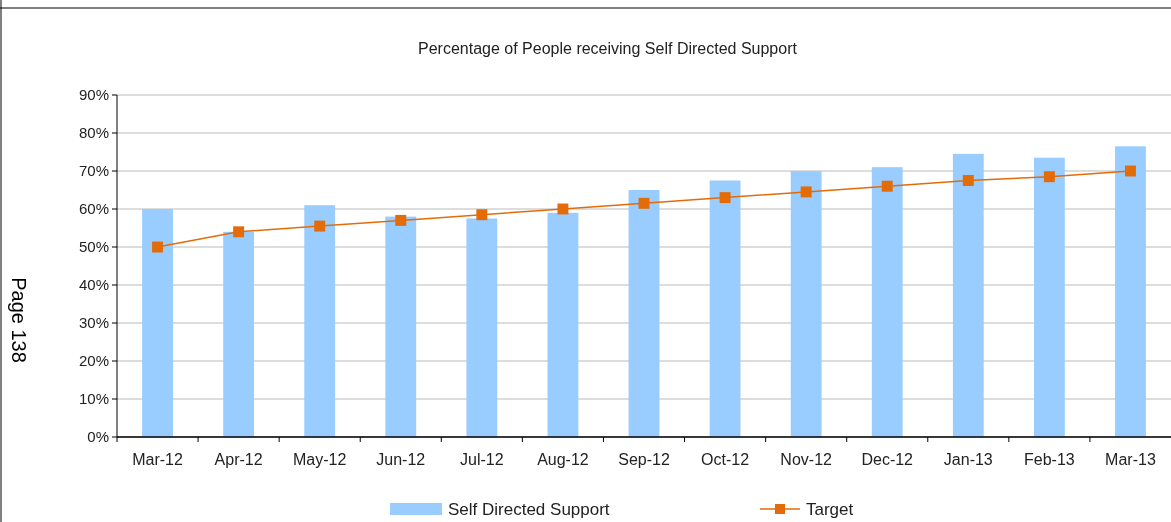 This screenshot has height=522, width=1171. I want to click on y-tick-label: 30%, so click(93, 323).